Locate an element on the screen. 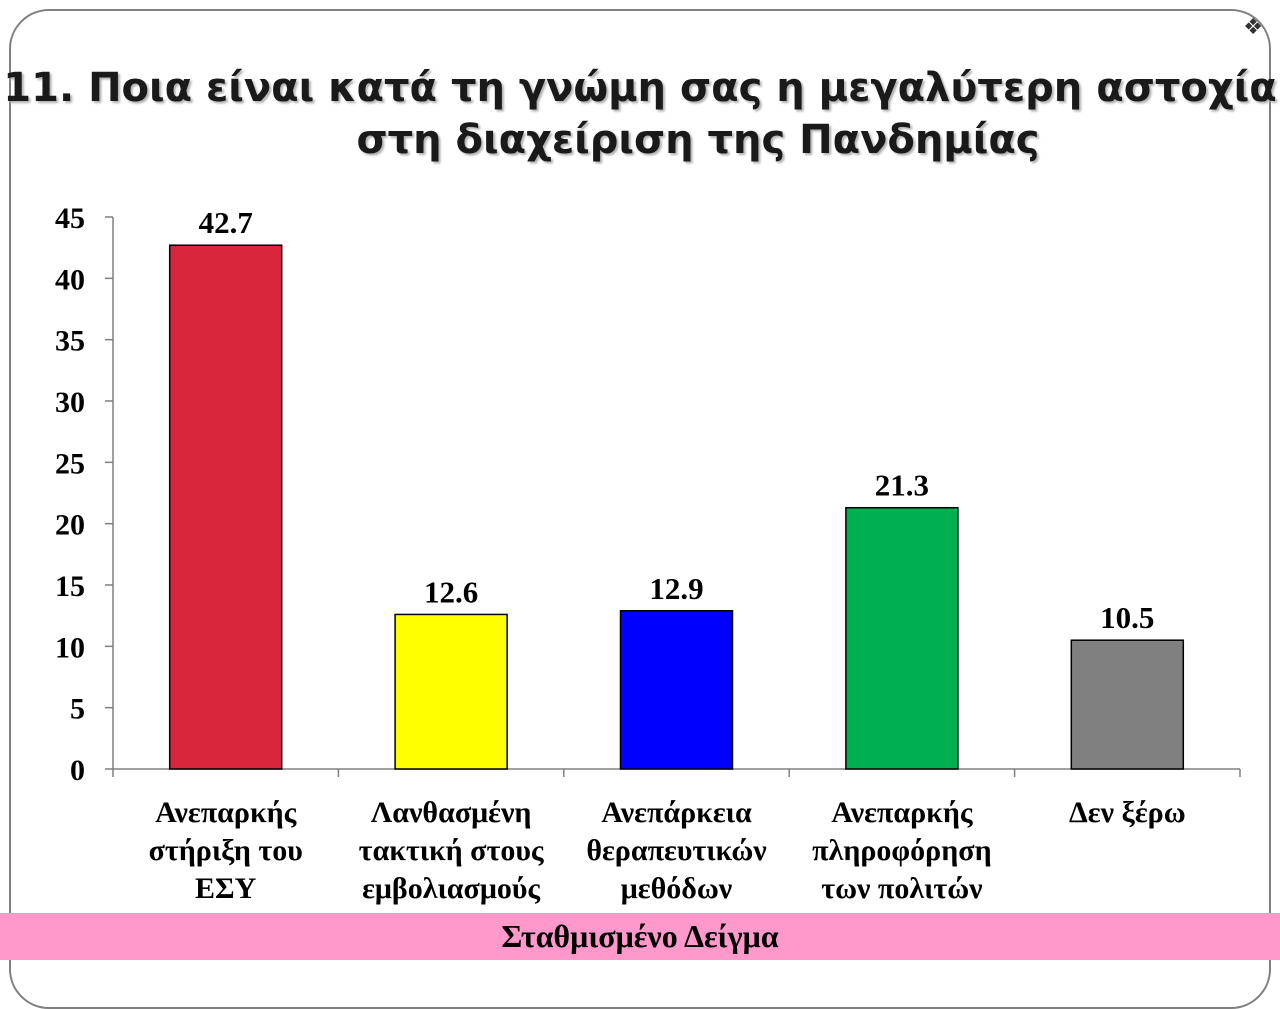 The image size is (1280, 1009). y-tick-label: 40 is located at coordinates (70, 279).